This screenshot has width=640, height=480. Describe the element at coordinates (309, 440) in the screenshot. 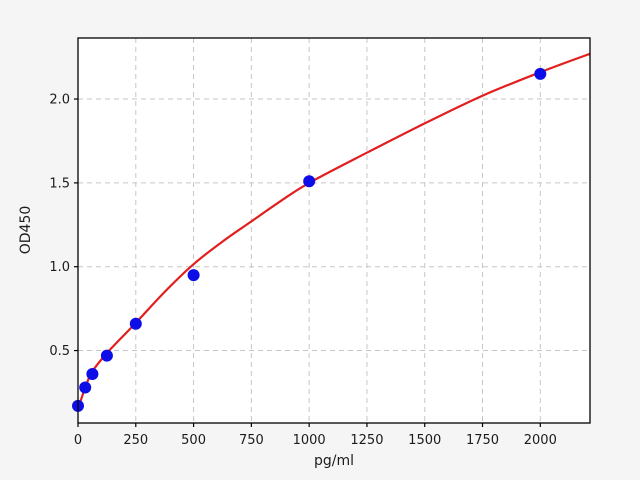

I see `x-tick-label: 1000` at that location.